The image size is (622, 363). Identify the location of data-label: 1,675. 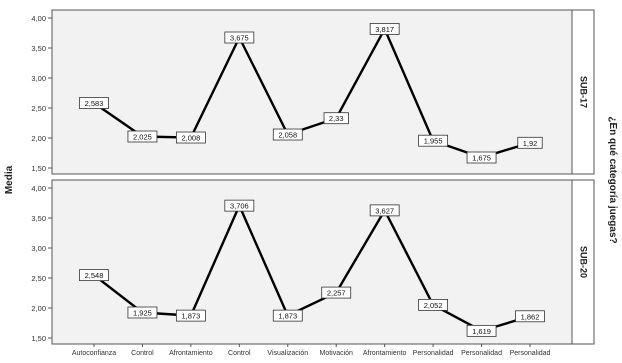
(481, 158).